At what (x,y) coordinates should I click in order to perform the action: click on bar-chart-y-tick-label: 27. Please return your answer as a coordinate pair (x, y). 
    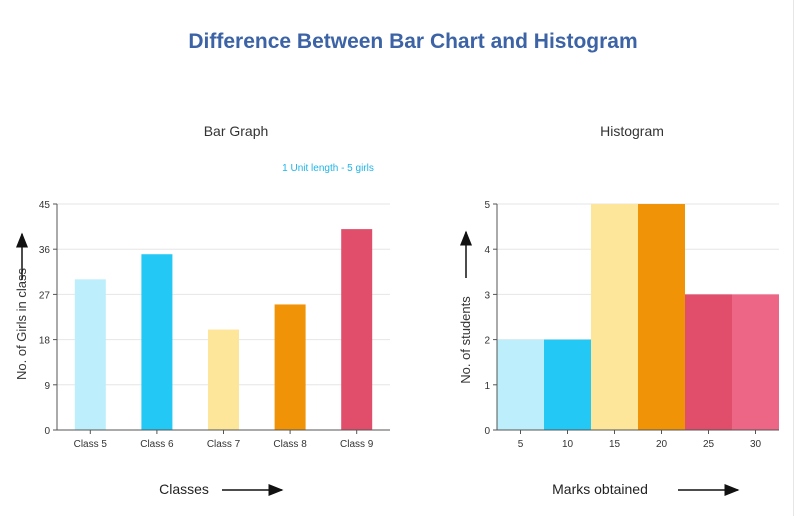
    Looking at the image, I should click on (45, 295).